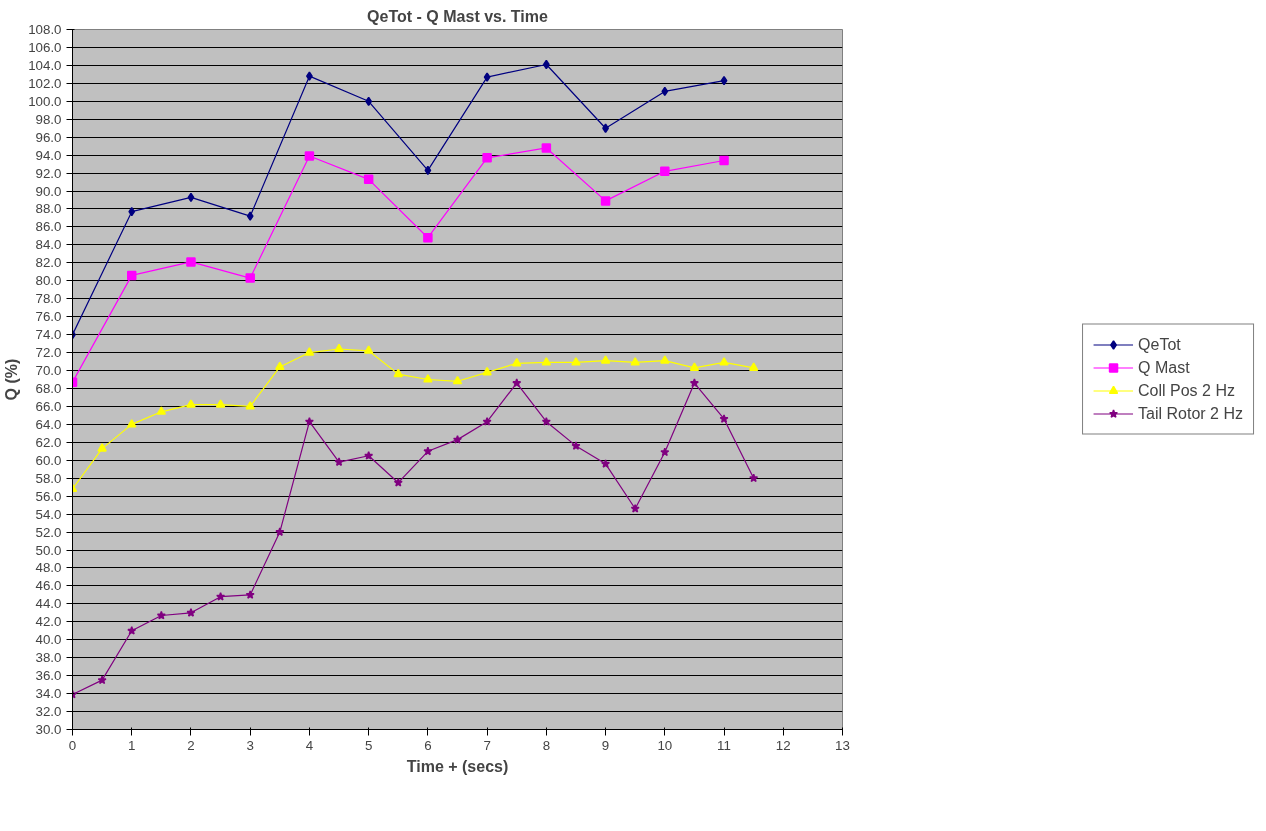  What do you see at coordinates (250, 745) in the screenshot?
I see `x-tick-label: 3` at bounding box center [250, 745].